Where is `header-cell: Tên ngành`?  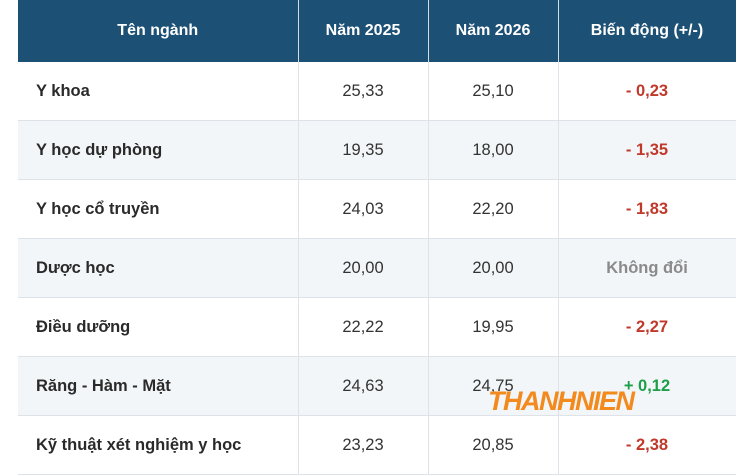 header-cell: Tên ngành is located at coordinates (158, 31).